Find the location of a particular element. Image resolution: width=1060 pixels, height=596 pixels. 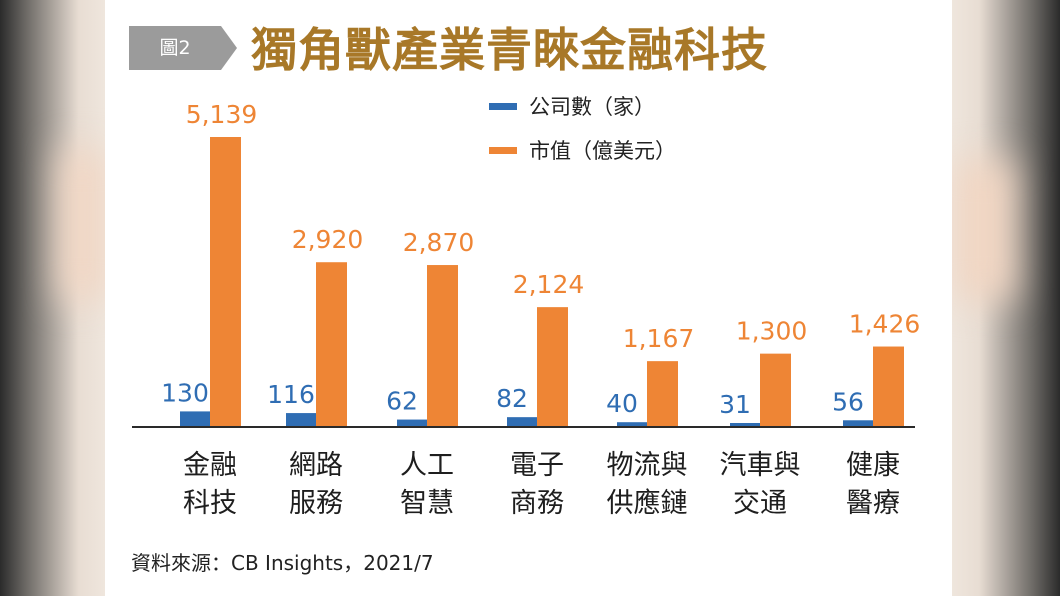

data-label-market-value-7: 1,426 is located at coordinates (885, 324).